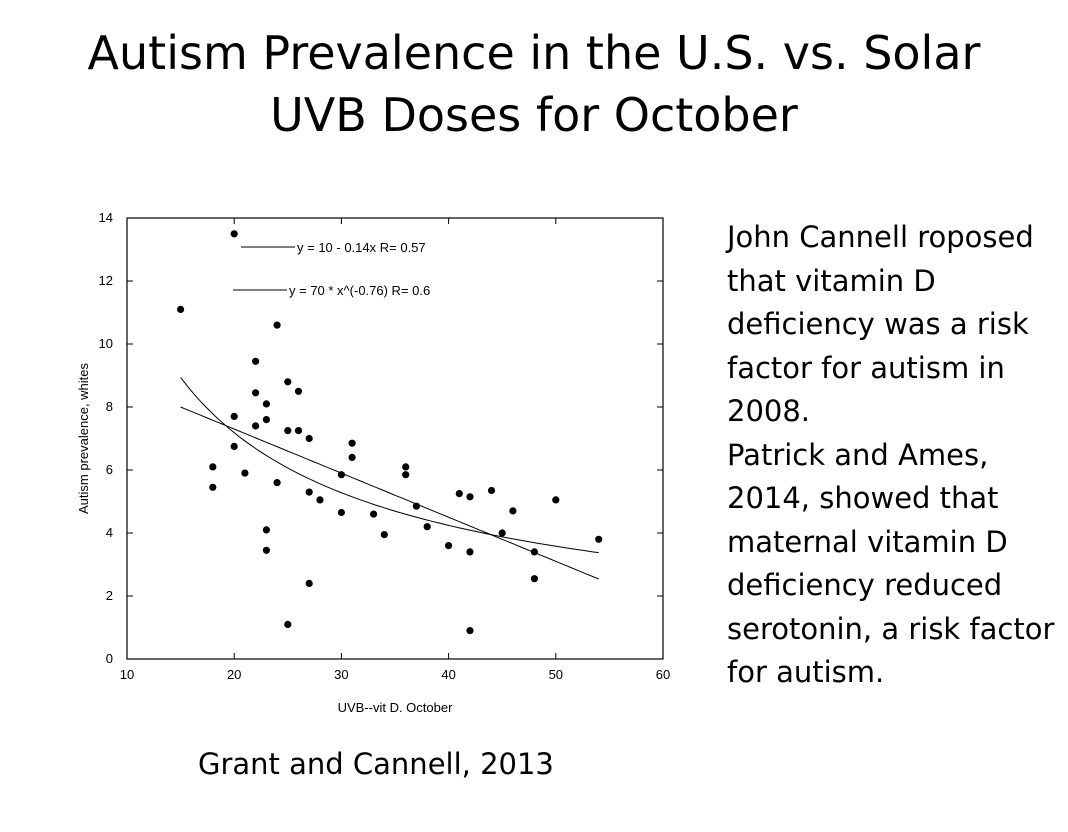 The height and width of the screenshot is (832, 1068). What do you see at coordinates (109, 469) in the screenshot?
I see `y-tick-label: 6` at bounding box center [109, 469].